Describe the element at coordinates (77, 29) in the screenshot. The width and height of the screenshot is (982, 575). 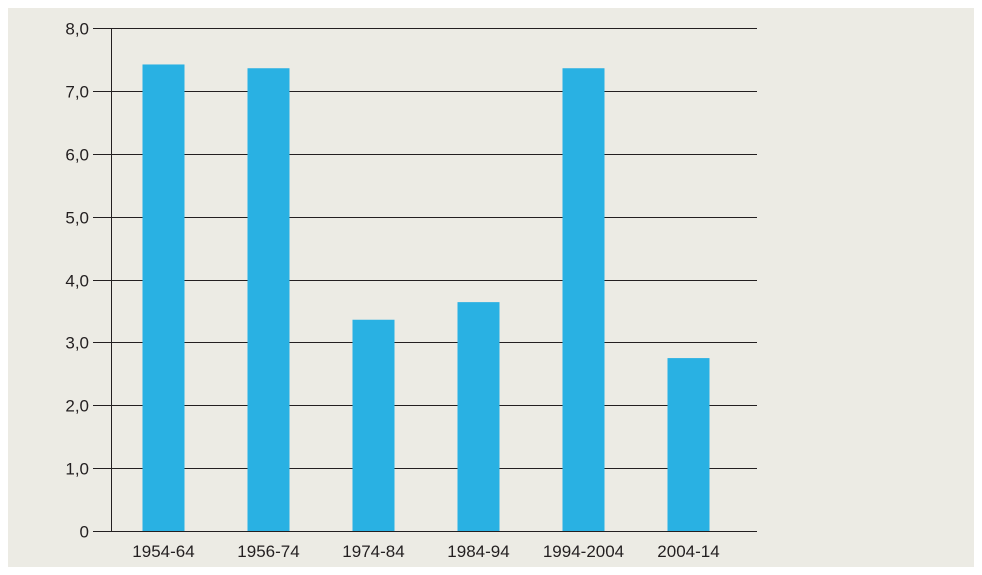
I see `y-tick-label: 8,0` at that location.